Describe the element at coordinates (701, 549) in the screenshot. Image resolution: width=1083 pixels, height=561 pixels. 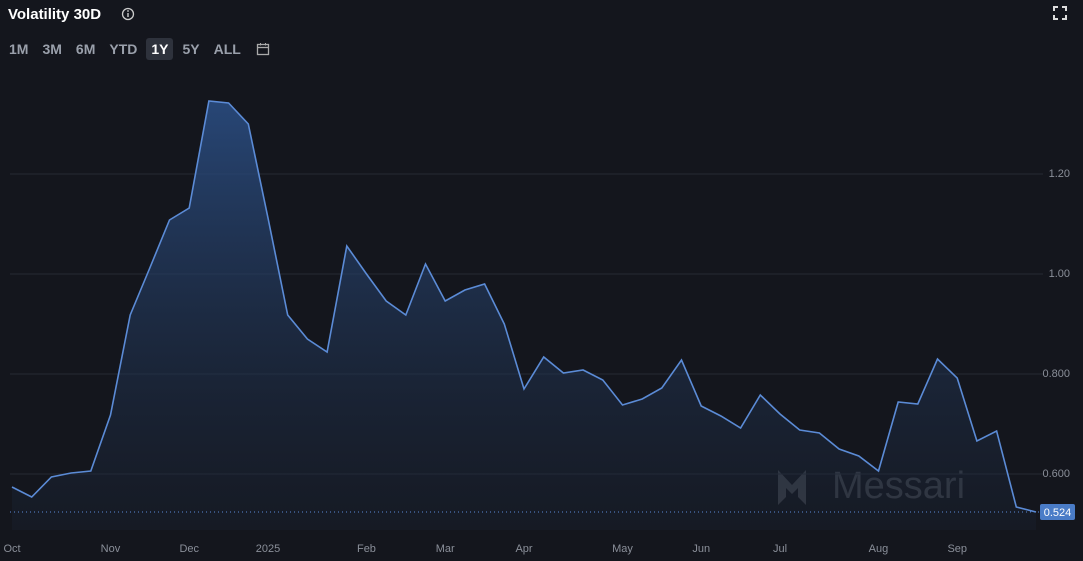
I see `x-tick-label: Jun` at that location.